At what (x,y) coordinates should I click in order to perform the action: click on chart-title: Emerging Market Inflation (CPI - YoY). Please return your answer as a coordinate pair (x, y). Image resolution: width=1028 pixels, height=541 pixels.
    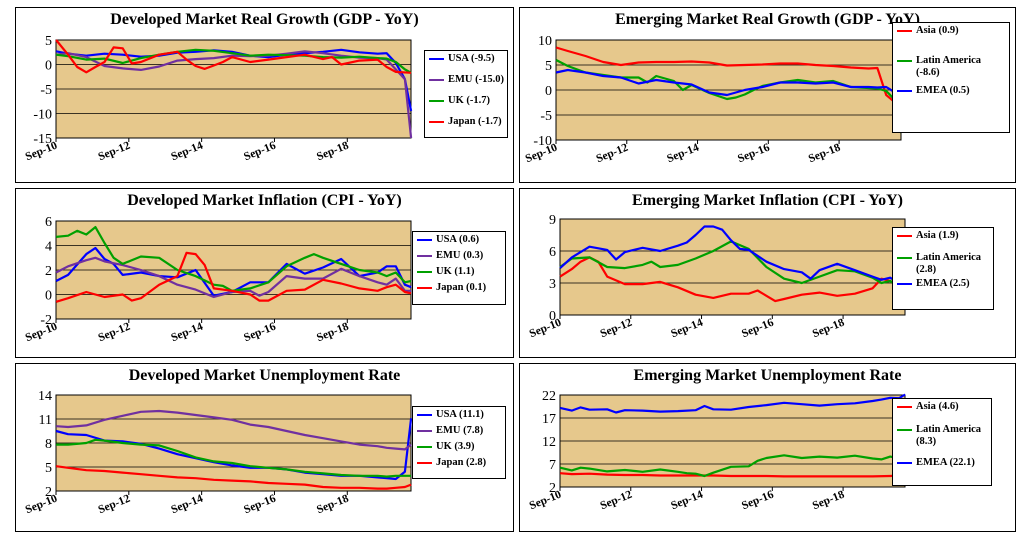
    Looking at the image, I should click on (767, 200).